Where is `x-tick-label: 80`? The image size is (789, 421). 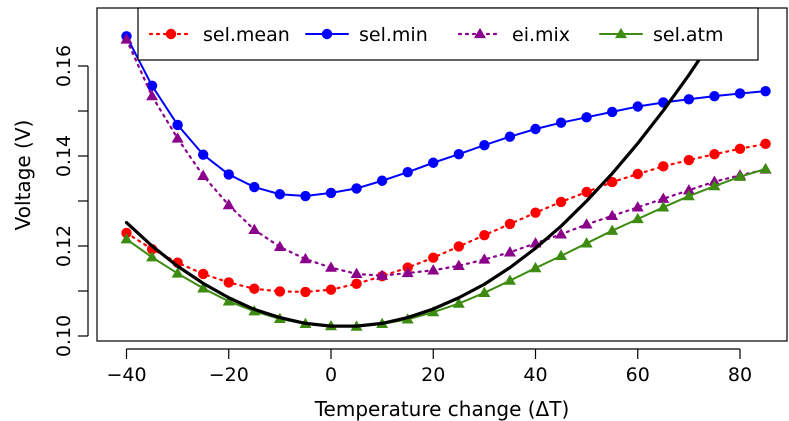 x-tick-label: 80 is located at coordinates (740, 375).